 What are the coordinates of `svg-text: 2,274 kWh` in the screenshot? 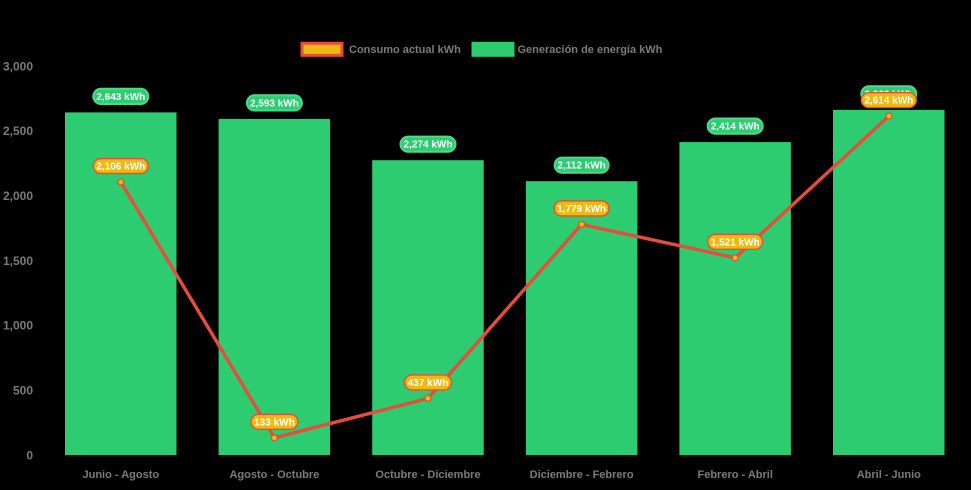 It's located at (428, 145).